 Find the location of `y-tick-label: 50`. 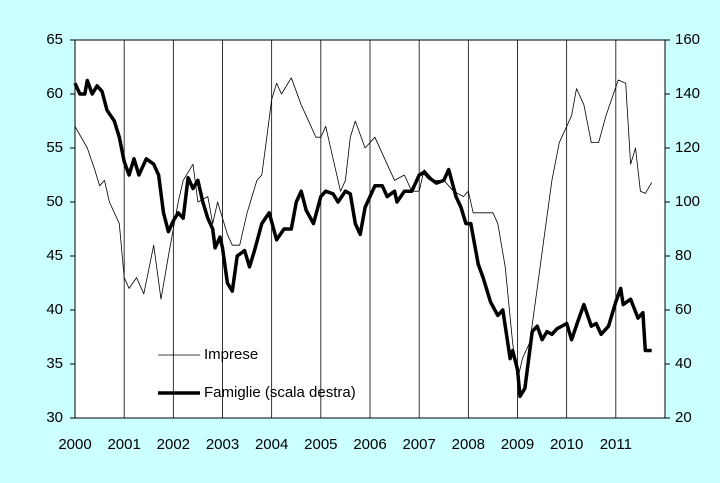

y-tick-label: 50 is located at coordinates (54, 201).